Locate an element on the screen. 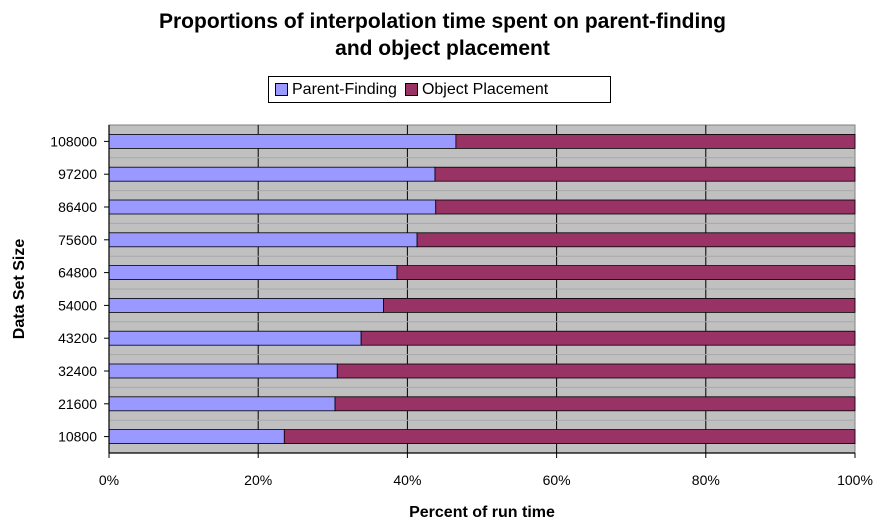  x-tick-label: 40% is located at coordinates (407, 480).